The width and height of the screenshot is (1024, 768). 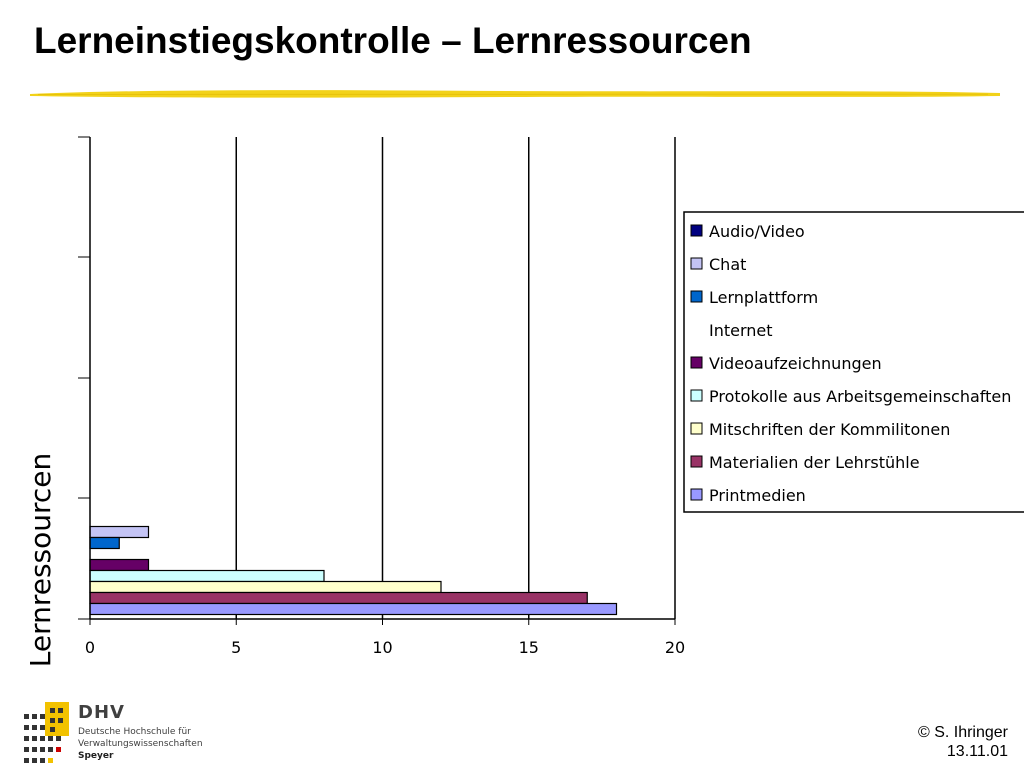 I want to click on legend-label-chat: Chat, so click(x=727, y=264).